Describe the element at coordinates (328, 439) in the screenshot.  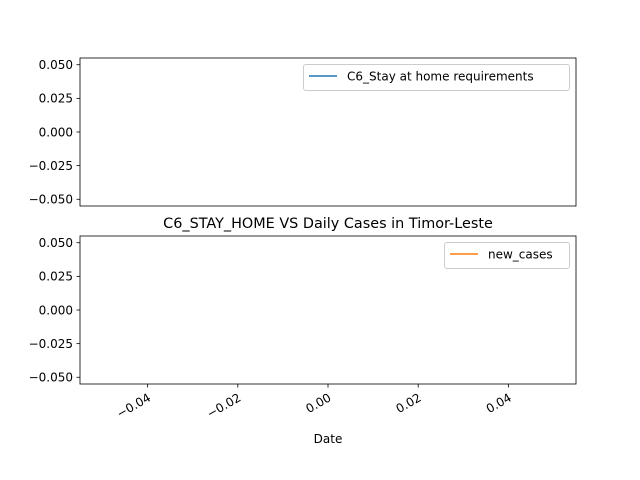
I see `x-axis-label: Date` at that location.